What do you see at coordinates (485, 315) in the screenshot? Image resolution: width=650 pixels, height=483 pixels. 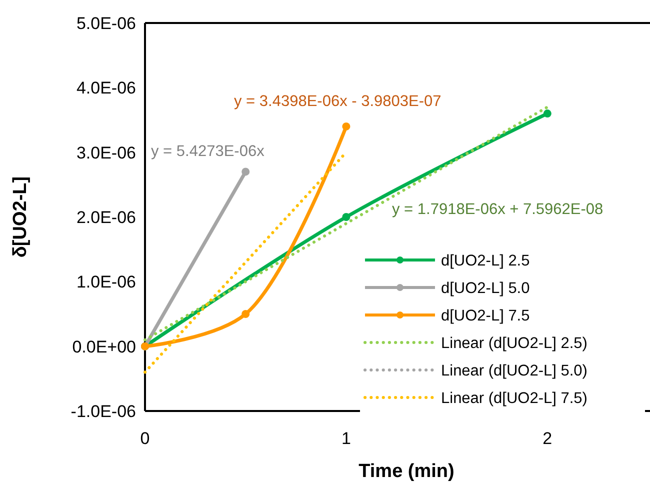 I see `legend-label: d[UO2-L] 7.5` at bounding box center [485, 315].